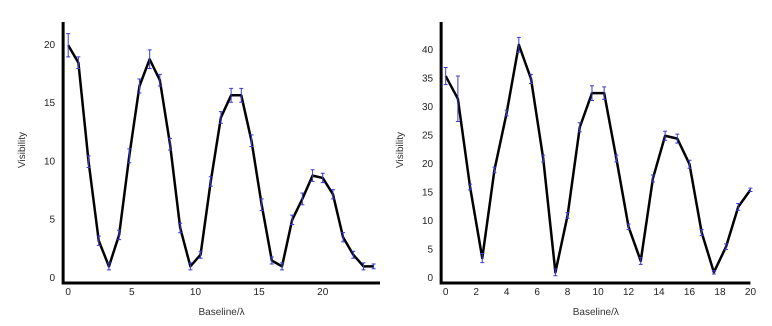 This screenshot has width=772, height=326. I want to click on y-tick-label: 40, so click(428, 50).